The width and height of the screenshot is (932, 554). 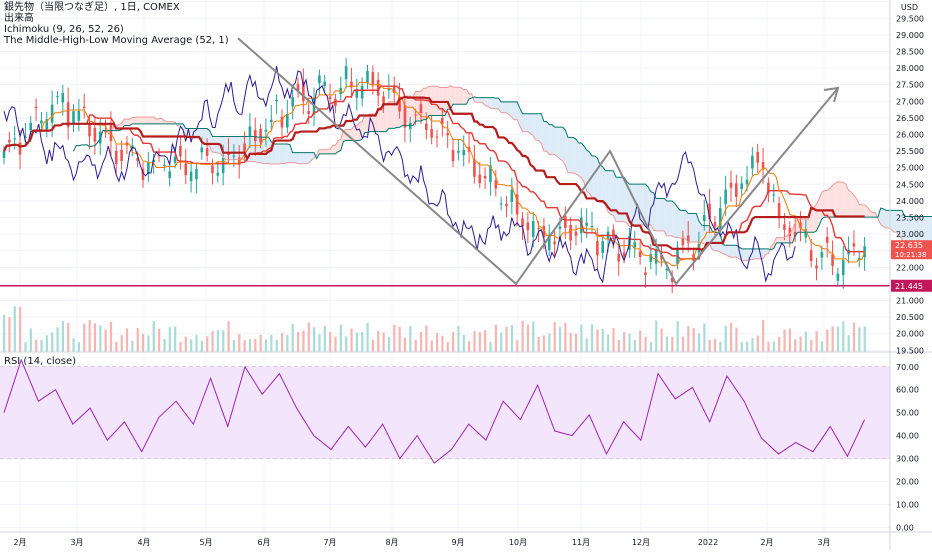 What do you see at coordinates (116, 18) in the screenshot?
I see `legend-volume: 出来高` at bounding box center [116, 18].